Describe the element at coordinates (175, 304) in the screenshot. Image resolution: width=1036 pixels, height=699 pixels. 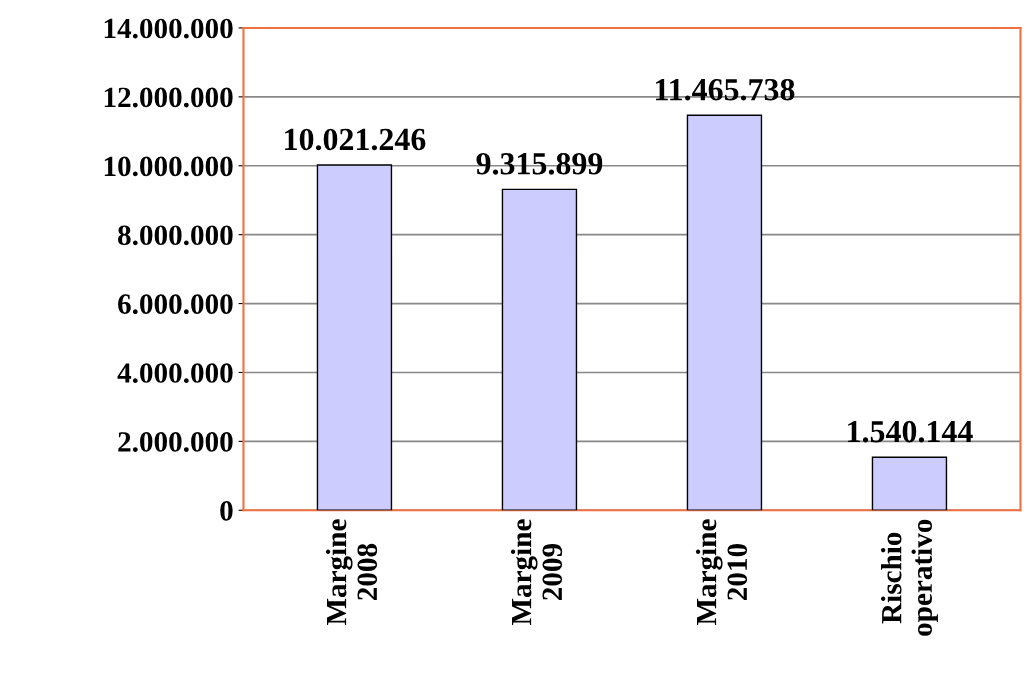
I see `y-tick-label: 6.000.000` at that location.